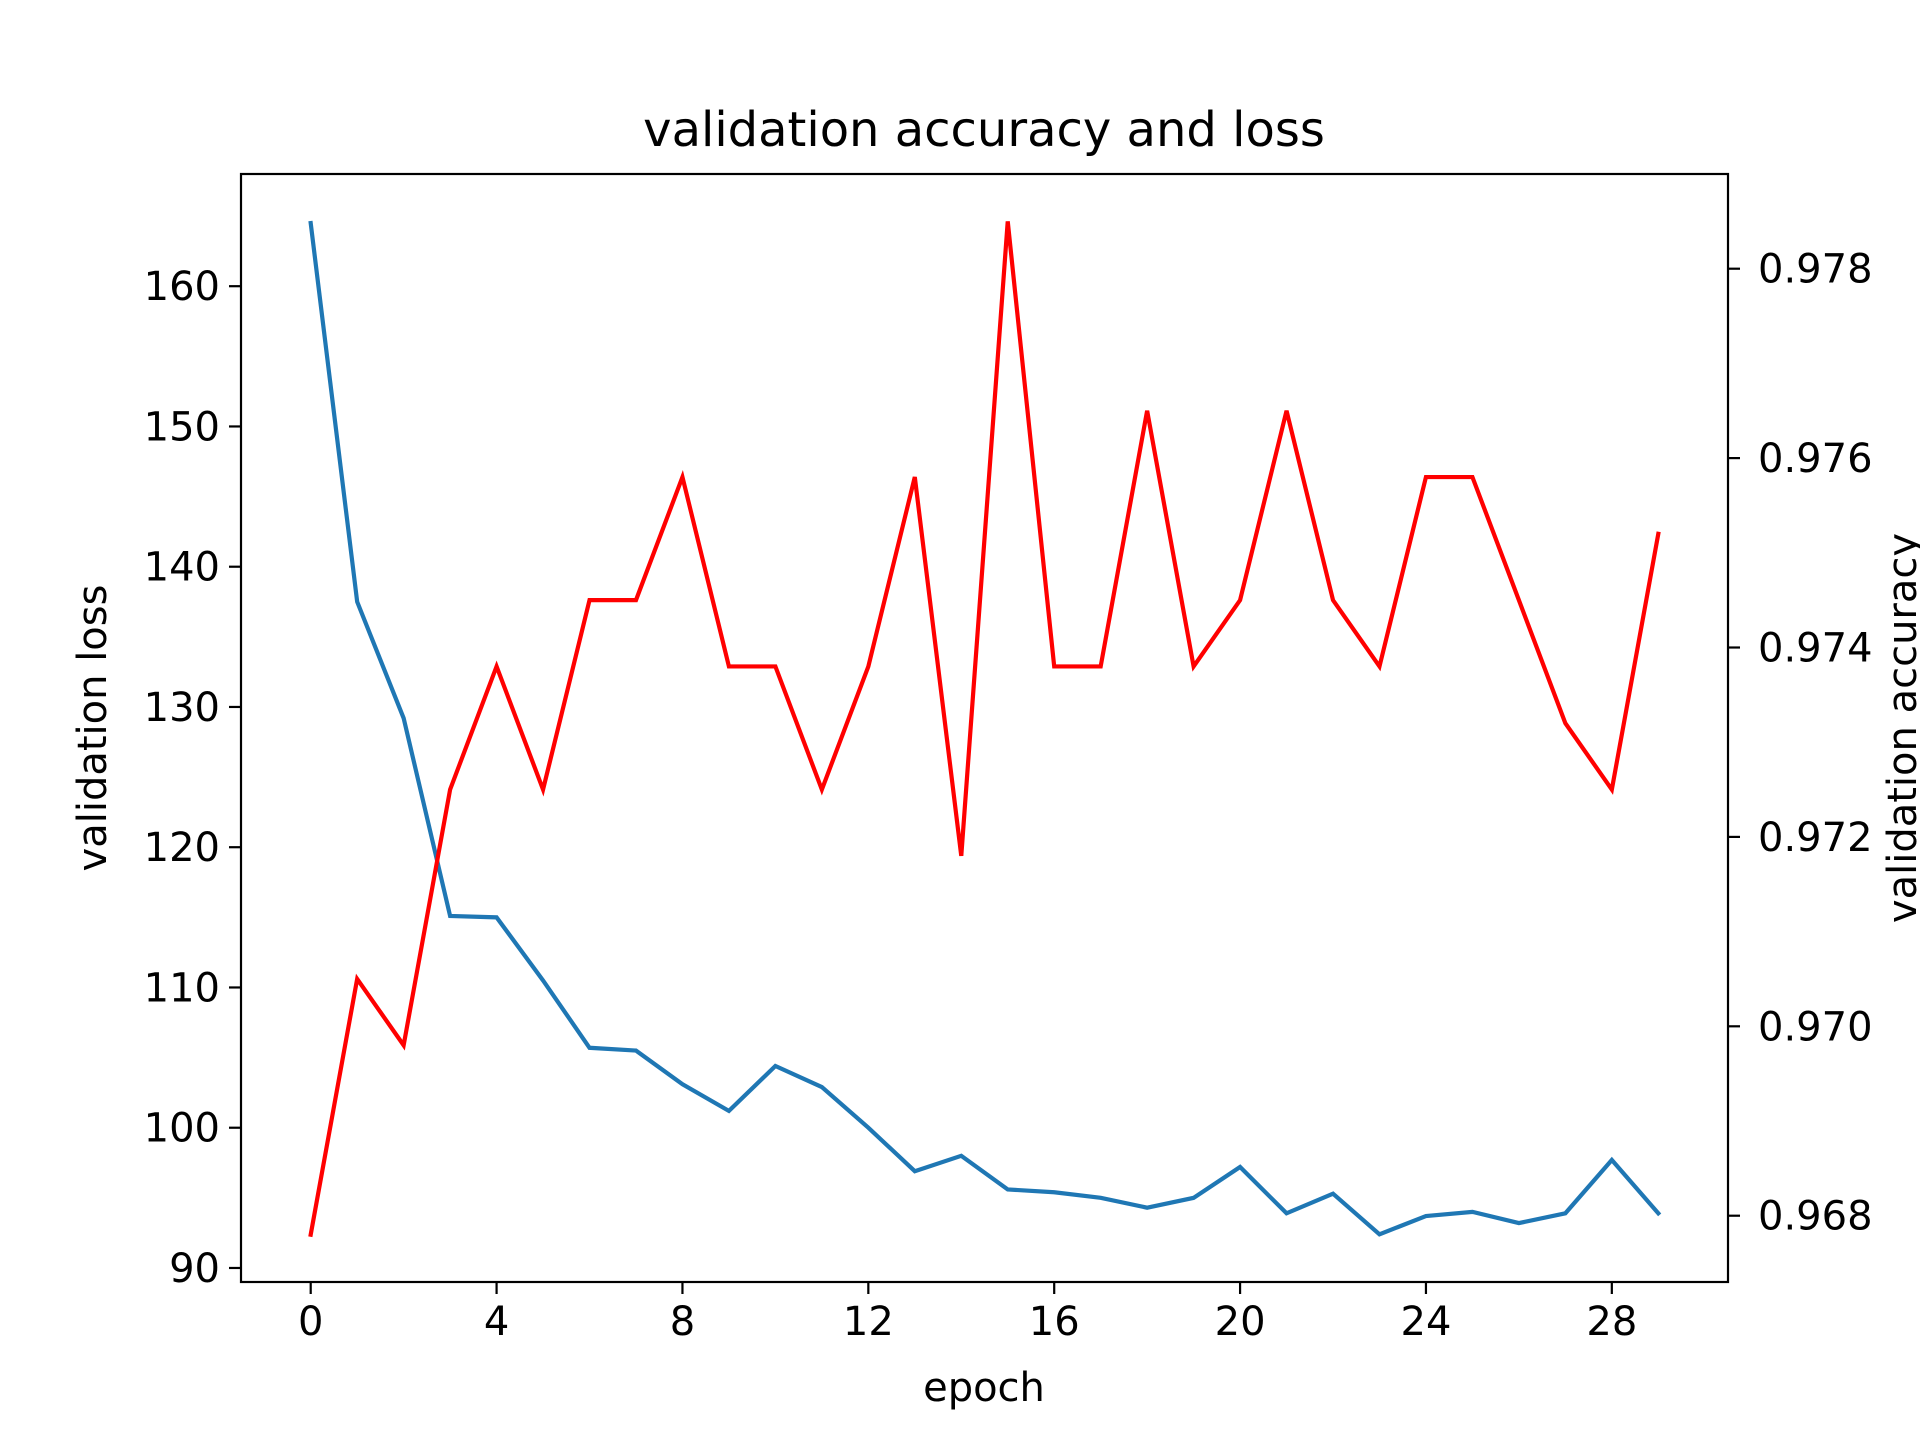 This screenshot has width=1920, height=1440. Describe the element at coordinates (182, 1129) in the screenshot. I see `y-left-tick-label: 100` at that location.